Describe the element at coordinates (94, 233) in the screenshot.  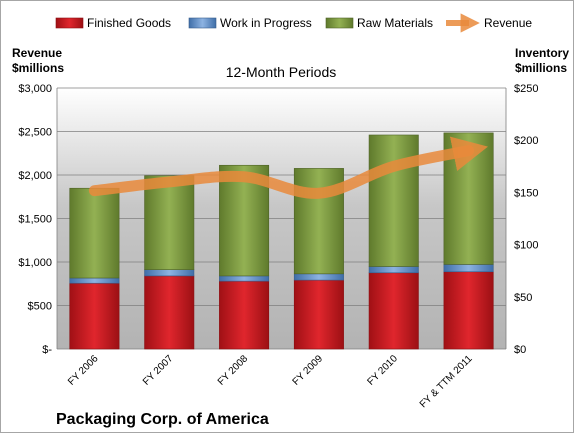
I see `bar-raw-materials-fy-2006` at that location.